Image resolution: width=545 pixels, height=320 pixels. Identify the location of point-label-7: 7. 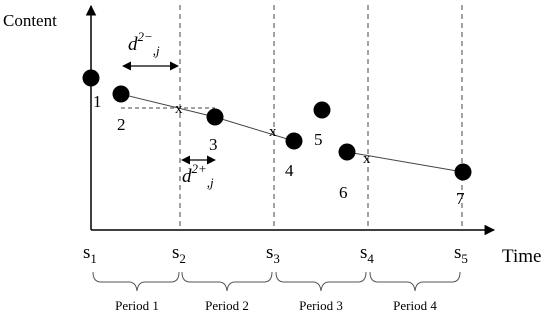
(460, 198).